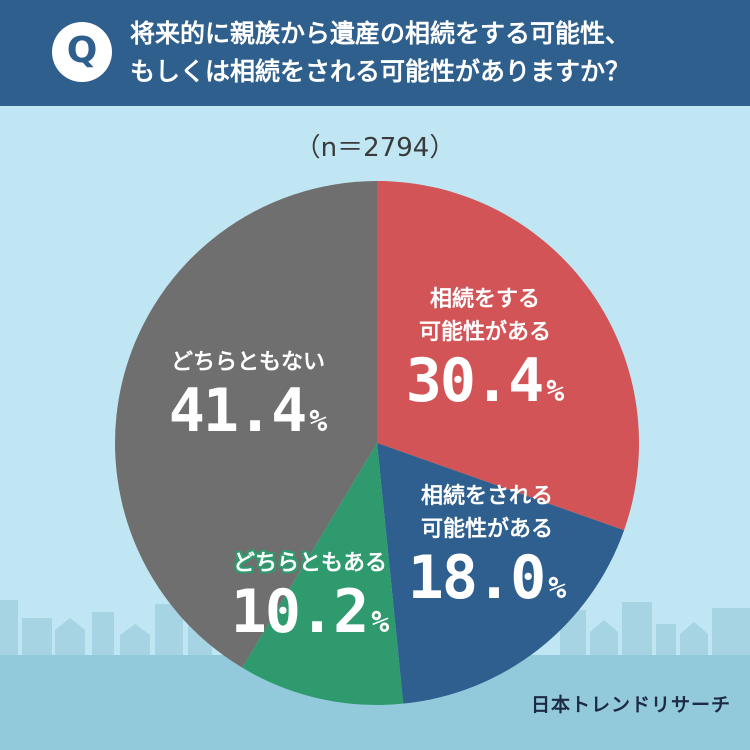 Image resolution: width=750 pixels, height=750 pixels. Describe the element at coordinates (375, 148) in the screenshot. I see `sample-size: （n＝2794）` at that location.